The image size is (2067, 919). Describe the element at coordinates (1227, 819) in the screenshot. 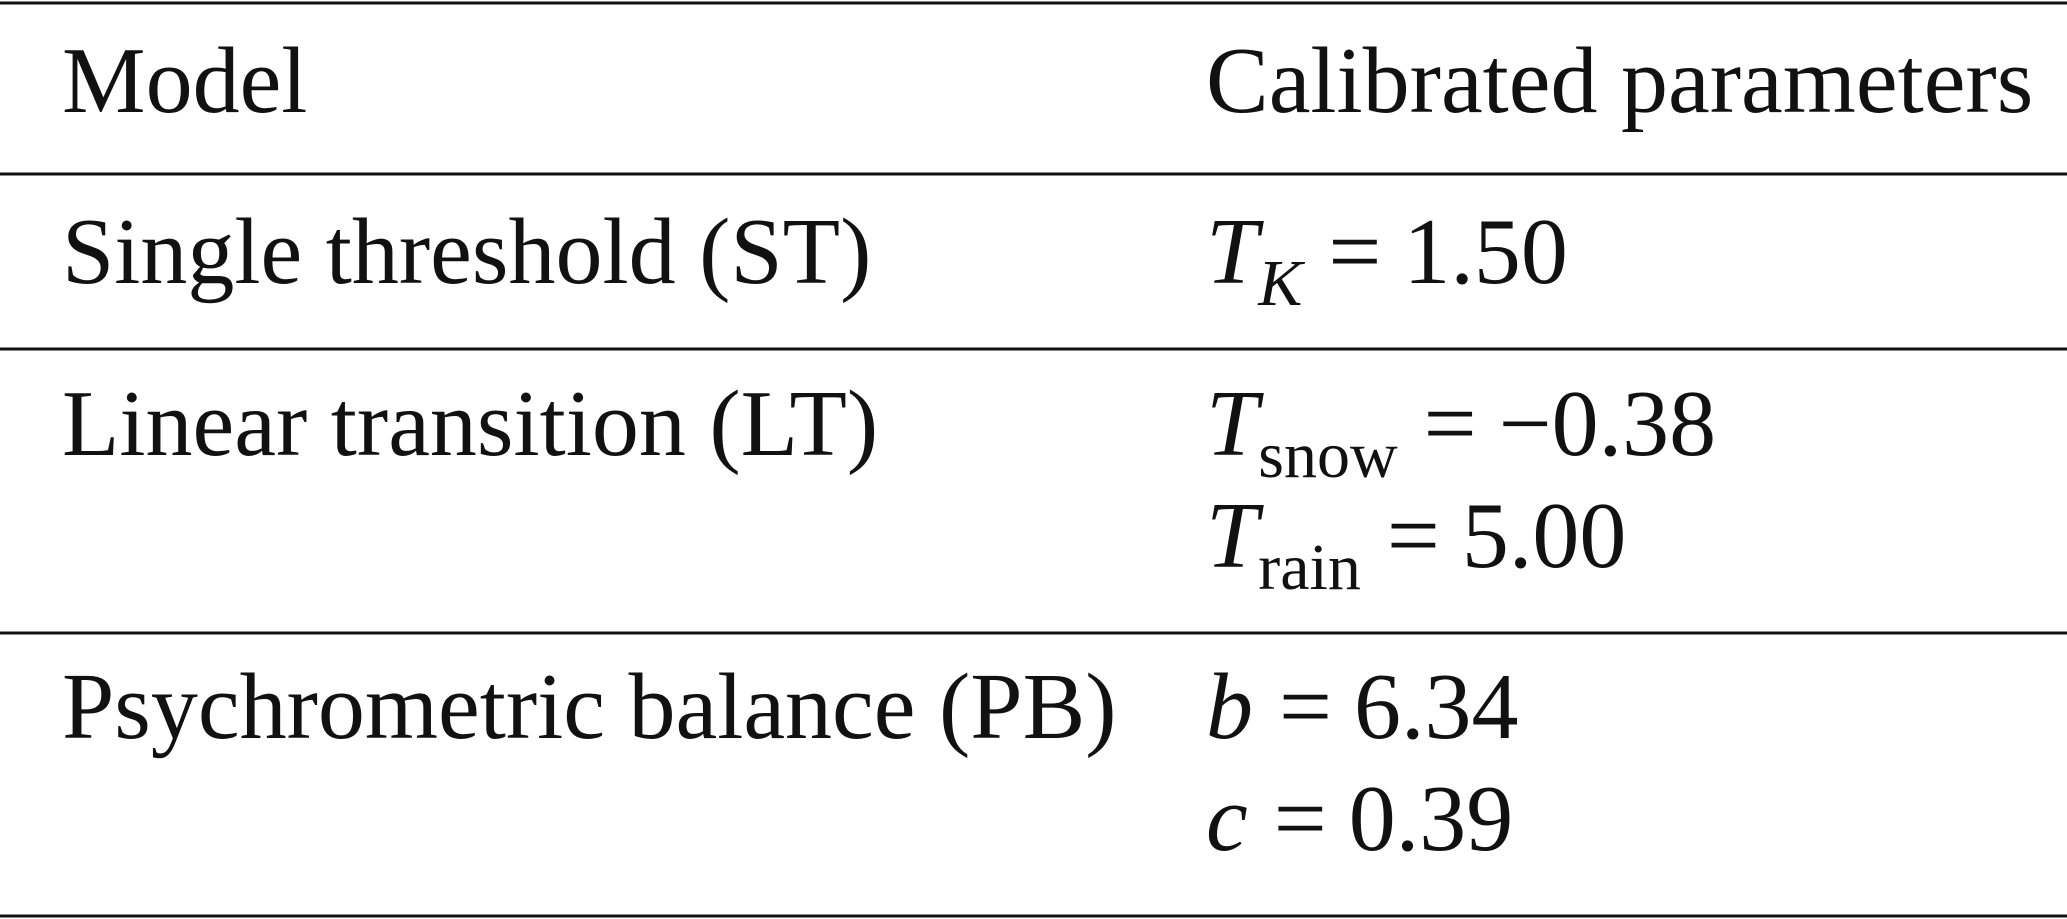

I see `symbol: c` at that location.